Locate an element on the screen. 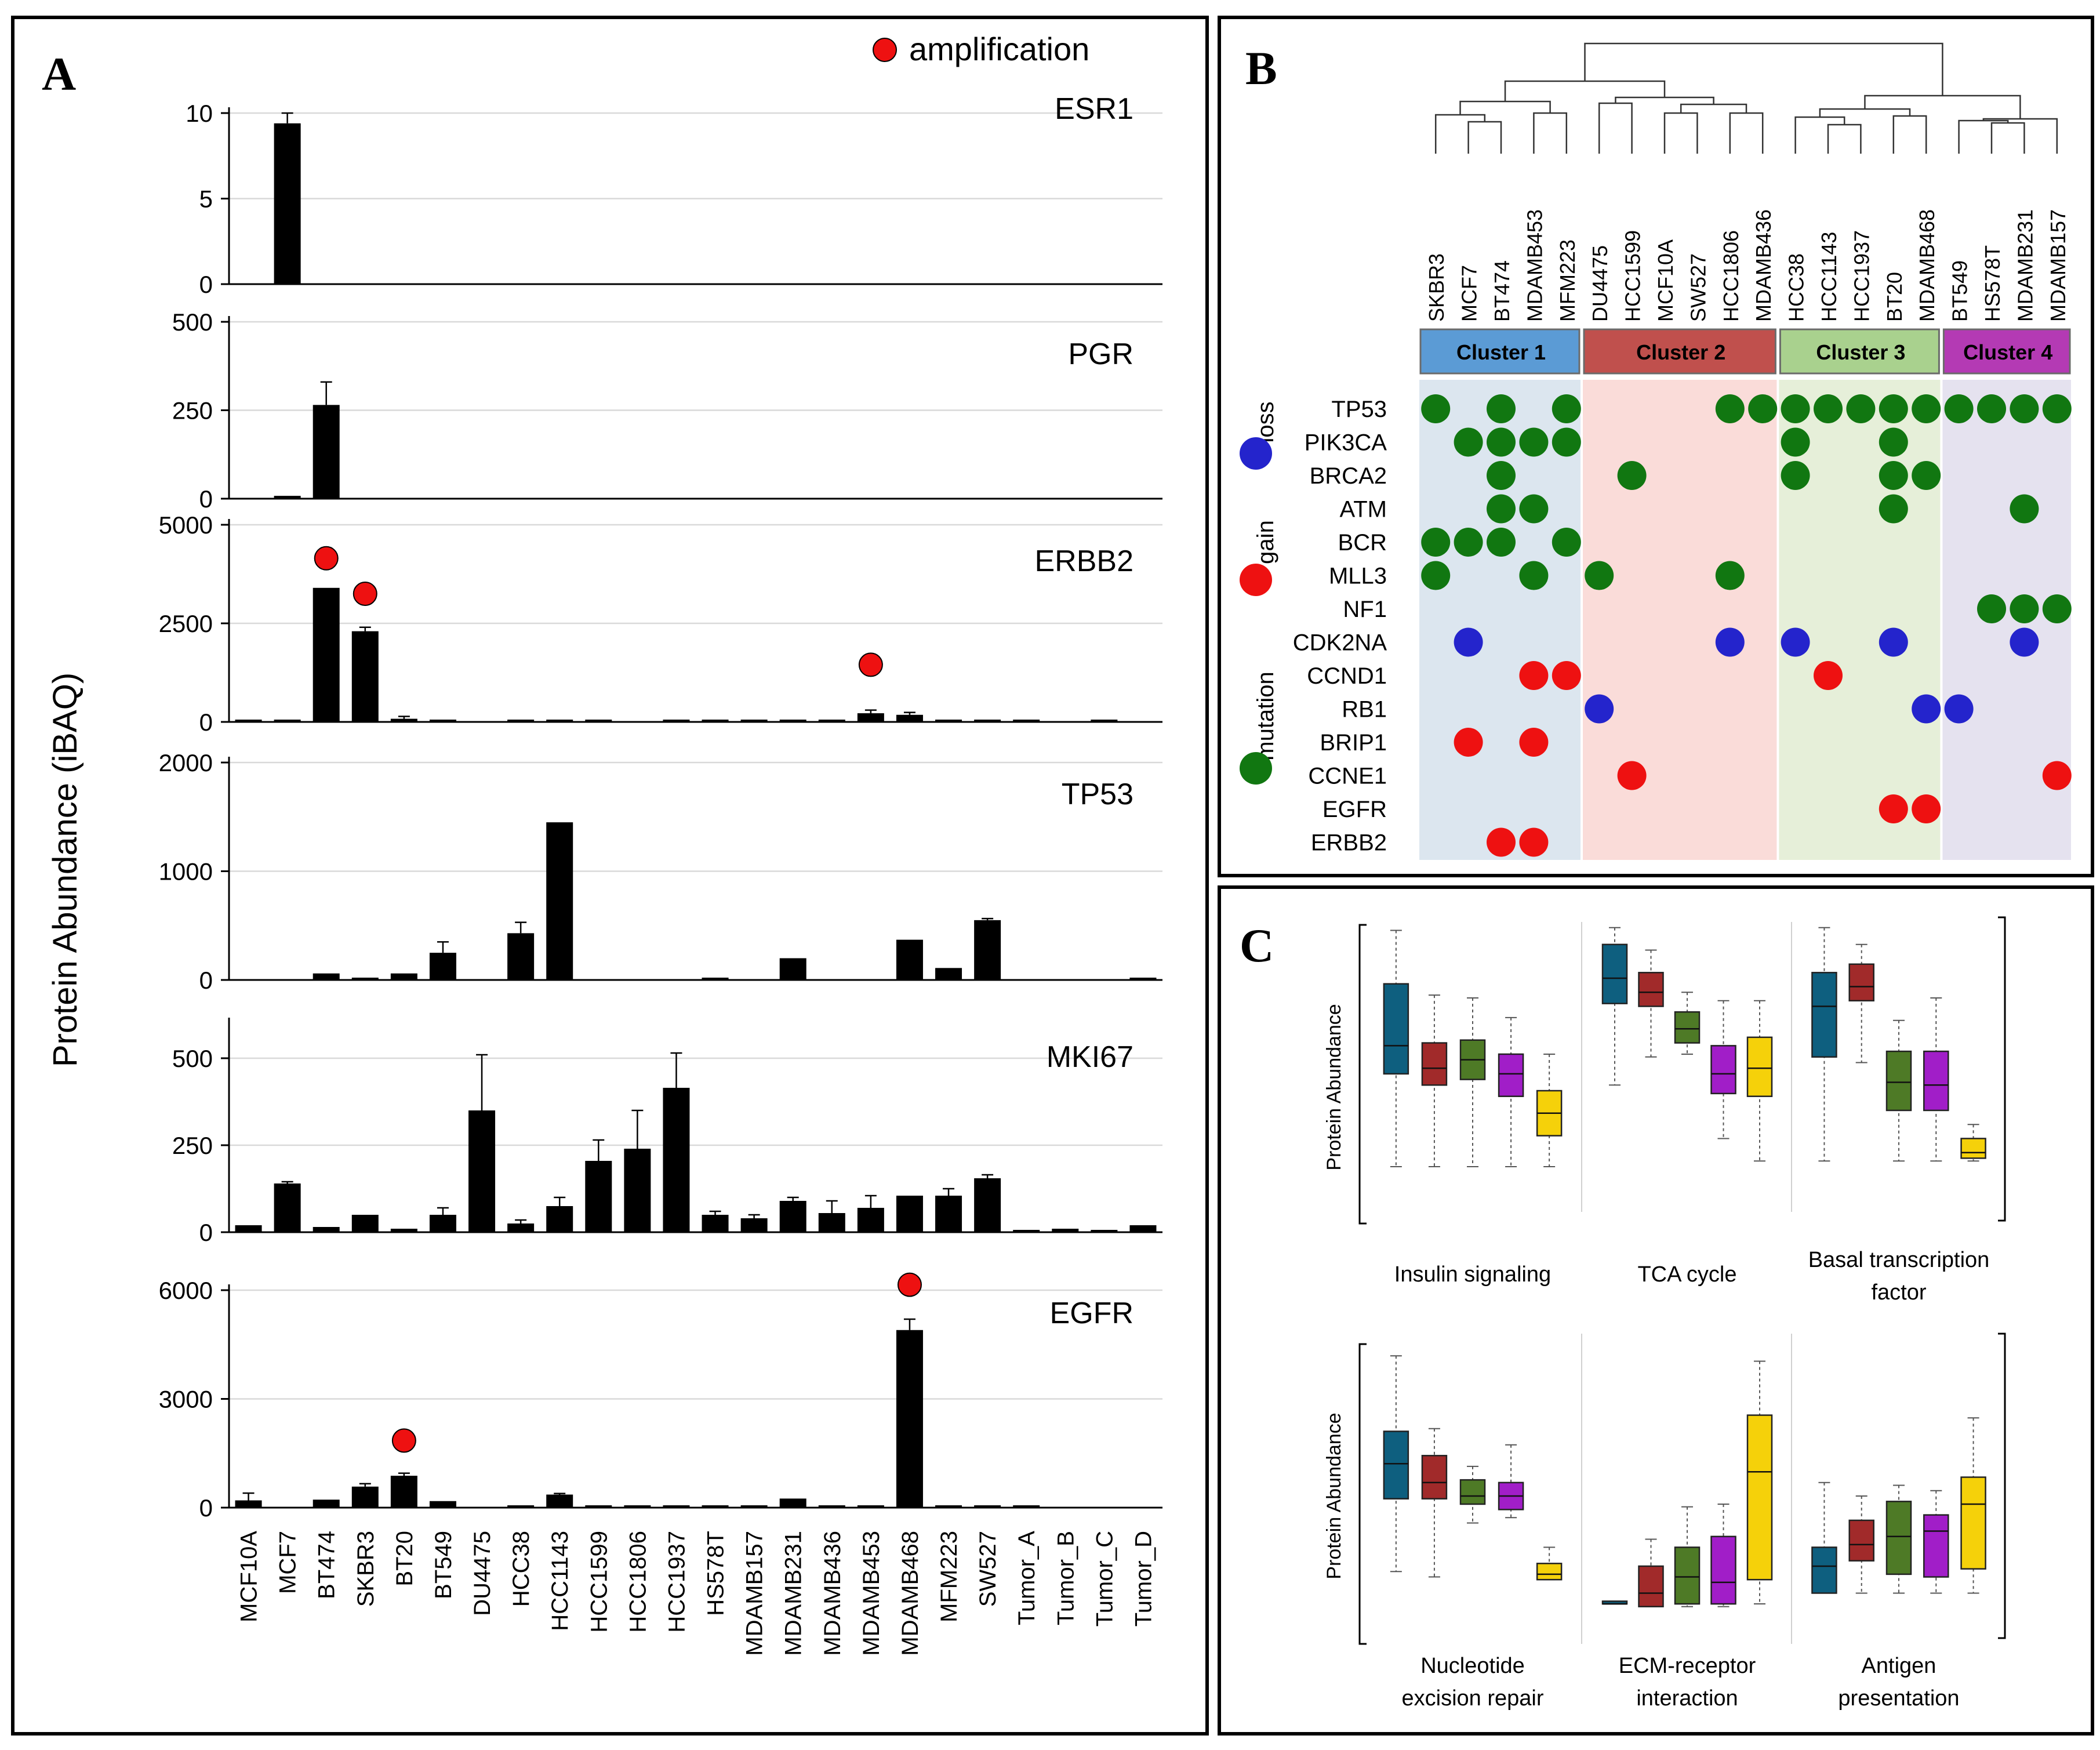  bar-chart-erbb2: 0 2500 5000 ERBB2 is located at coordinates (660, 623).